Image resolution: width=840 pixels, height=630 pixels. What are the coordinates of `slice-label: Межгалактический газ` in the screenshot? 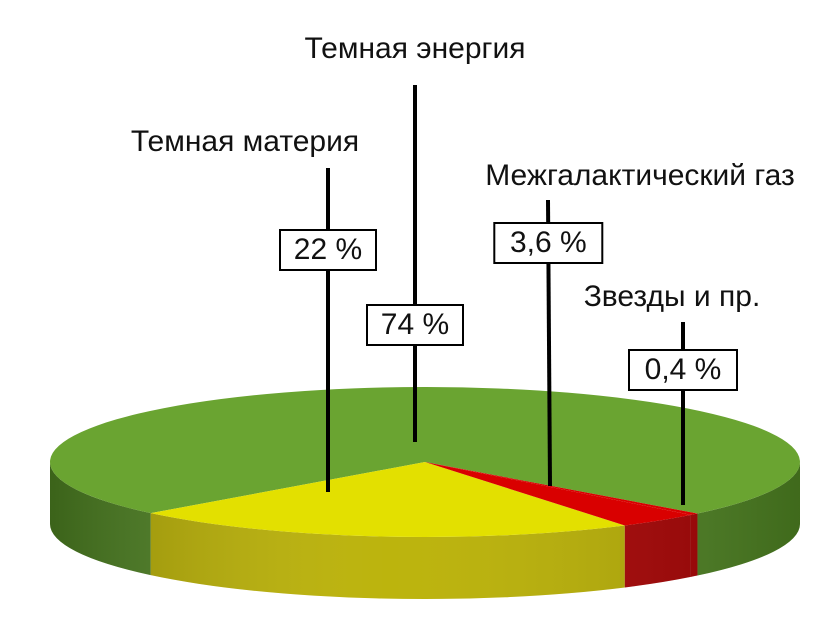 It's located at (640, 175).